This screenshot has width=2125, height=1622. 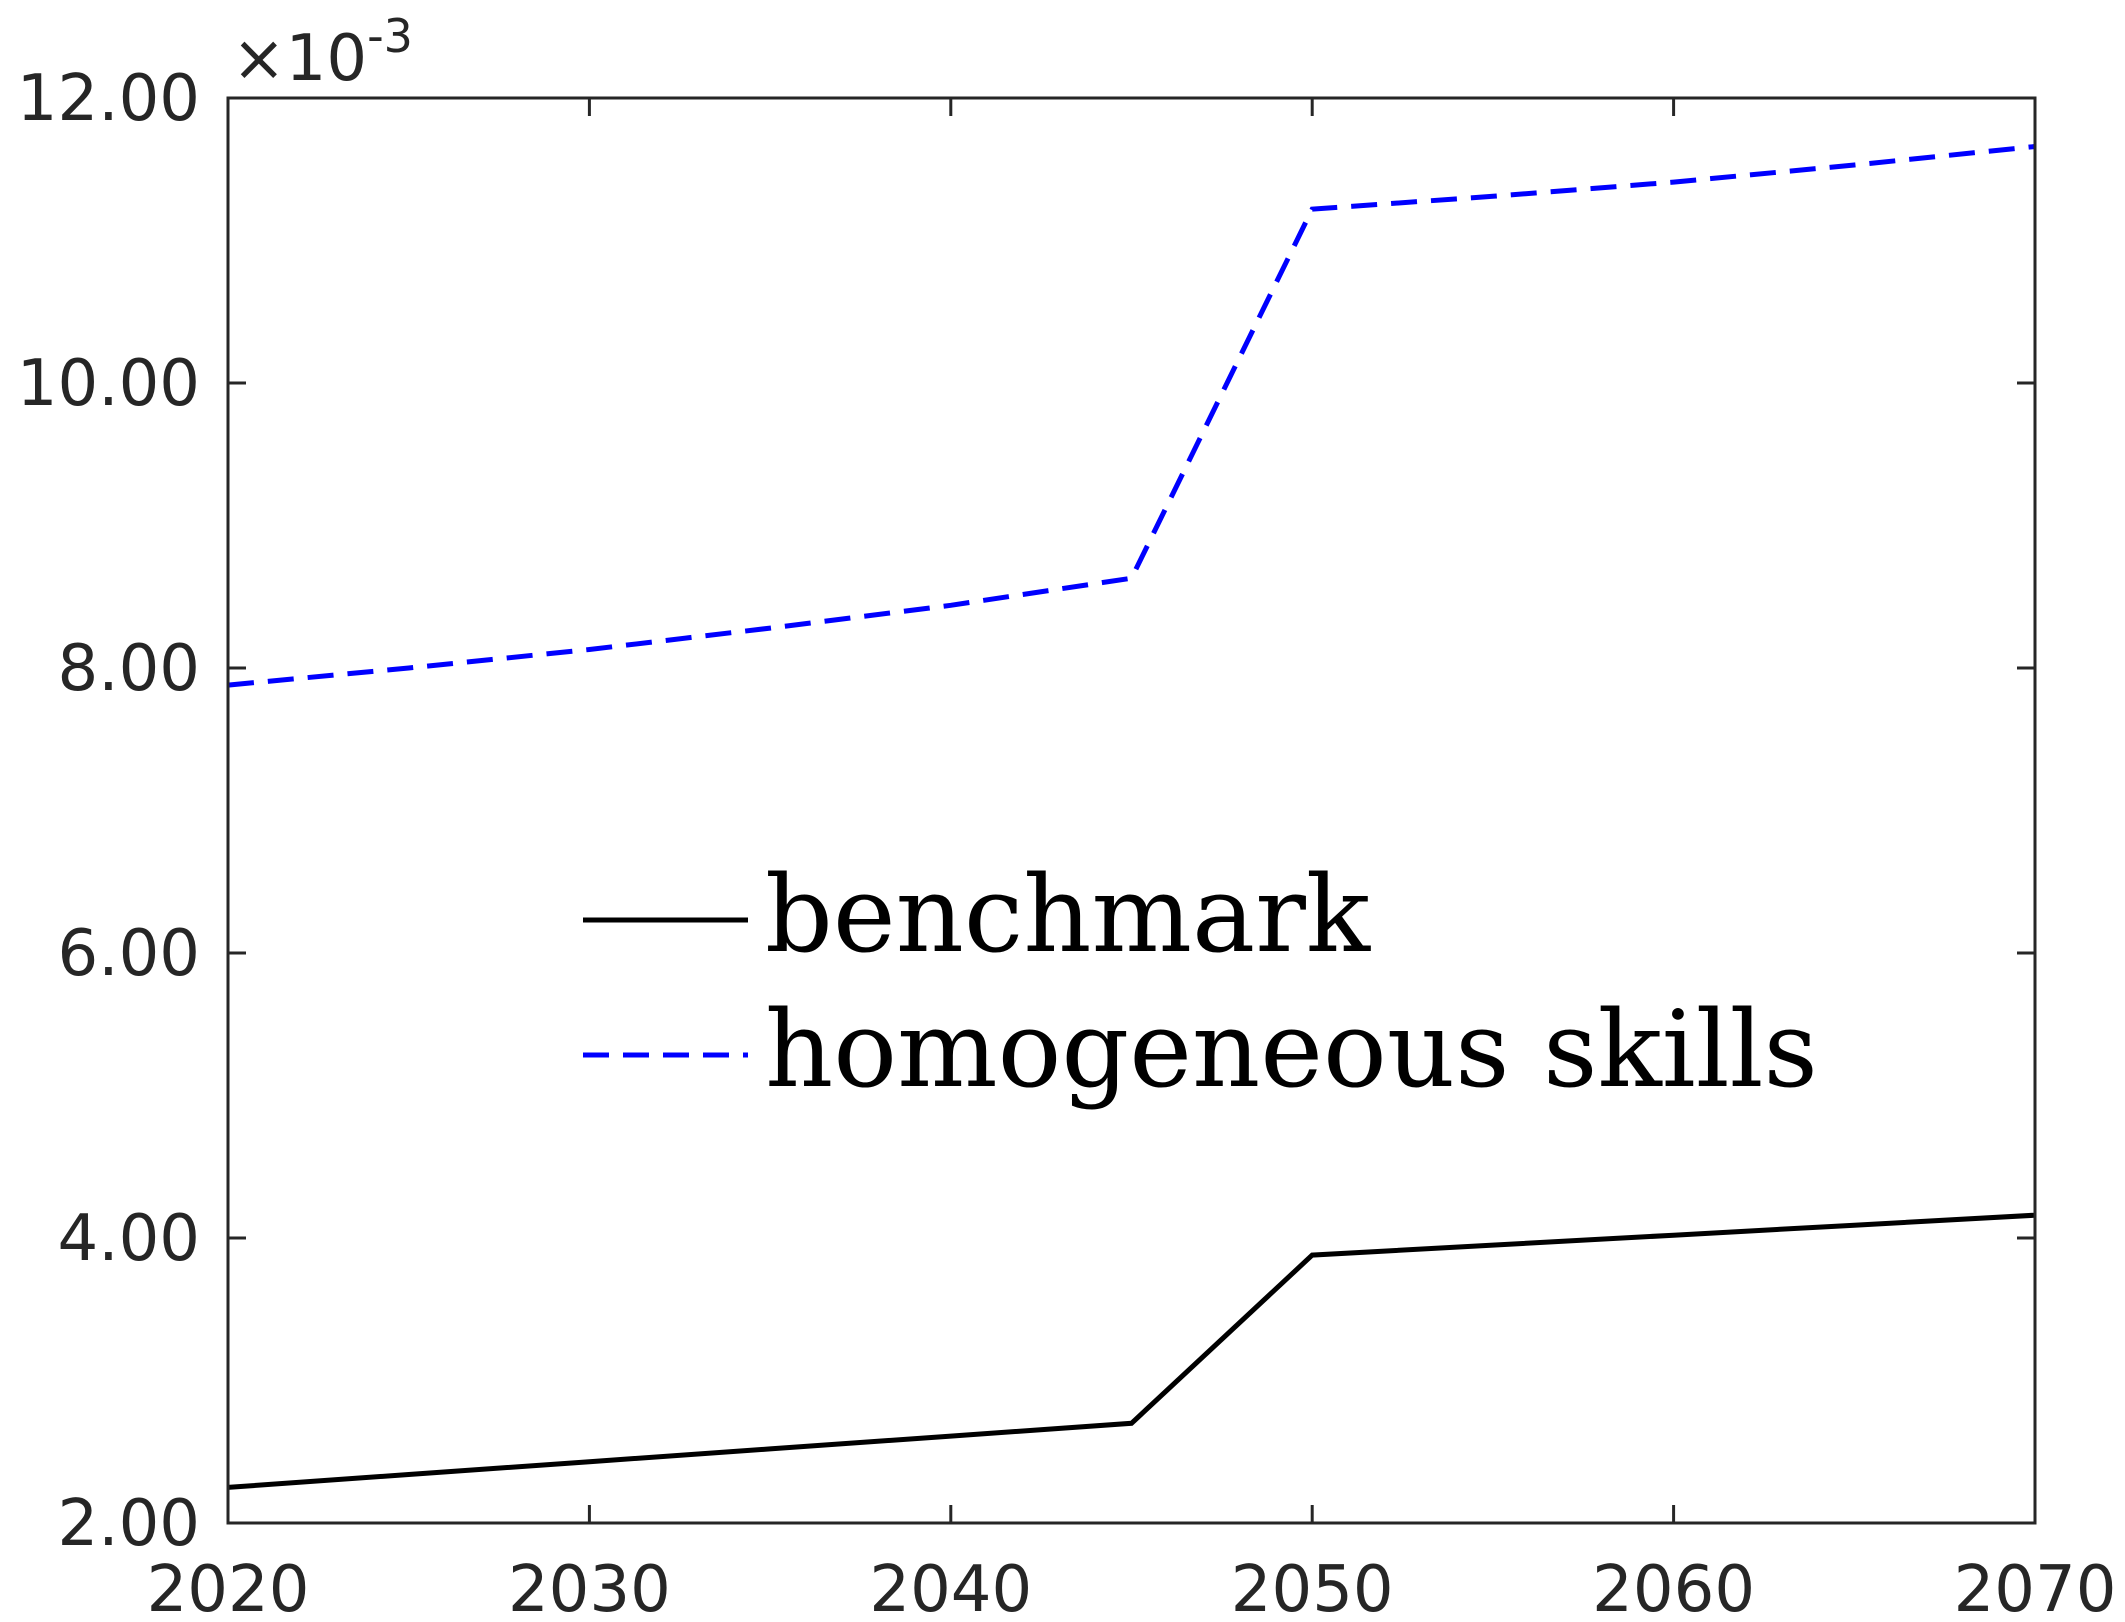 I want to click on x-tick-label: 2040, so click(x=950, y=1587).